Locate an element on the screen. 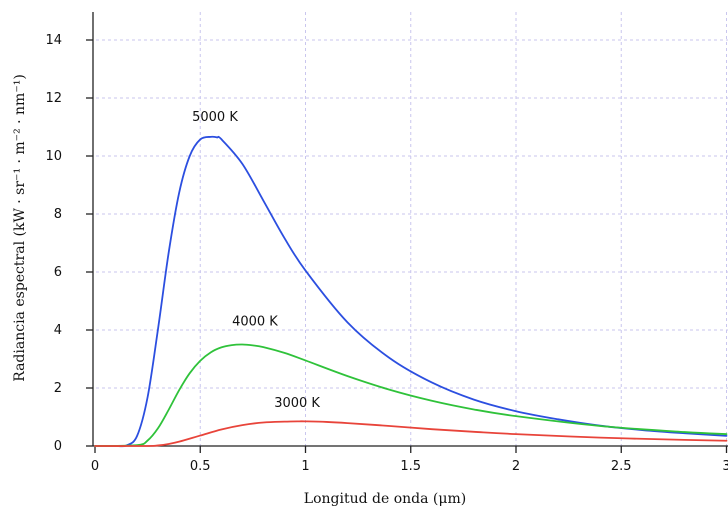 The width and height of the screenshot is (728, 514). x-tick-label: 1.5 is located at coordinates (410, 466).